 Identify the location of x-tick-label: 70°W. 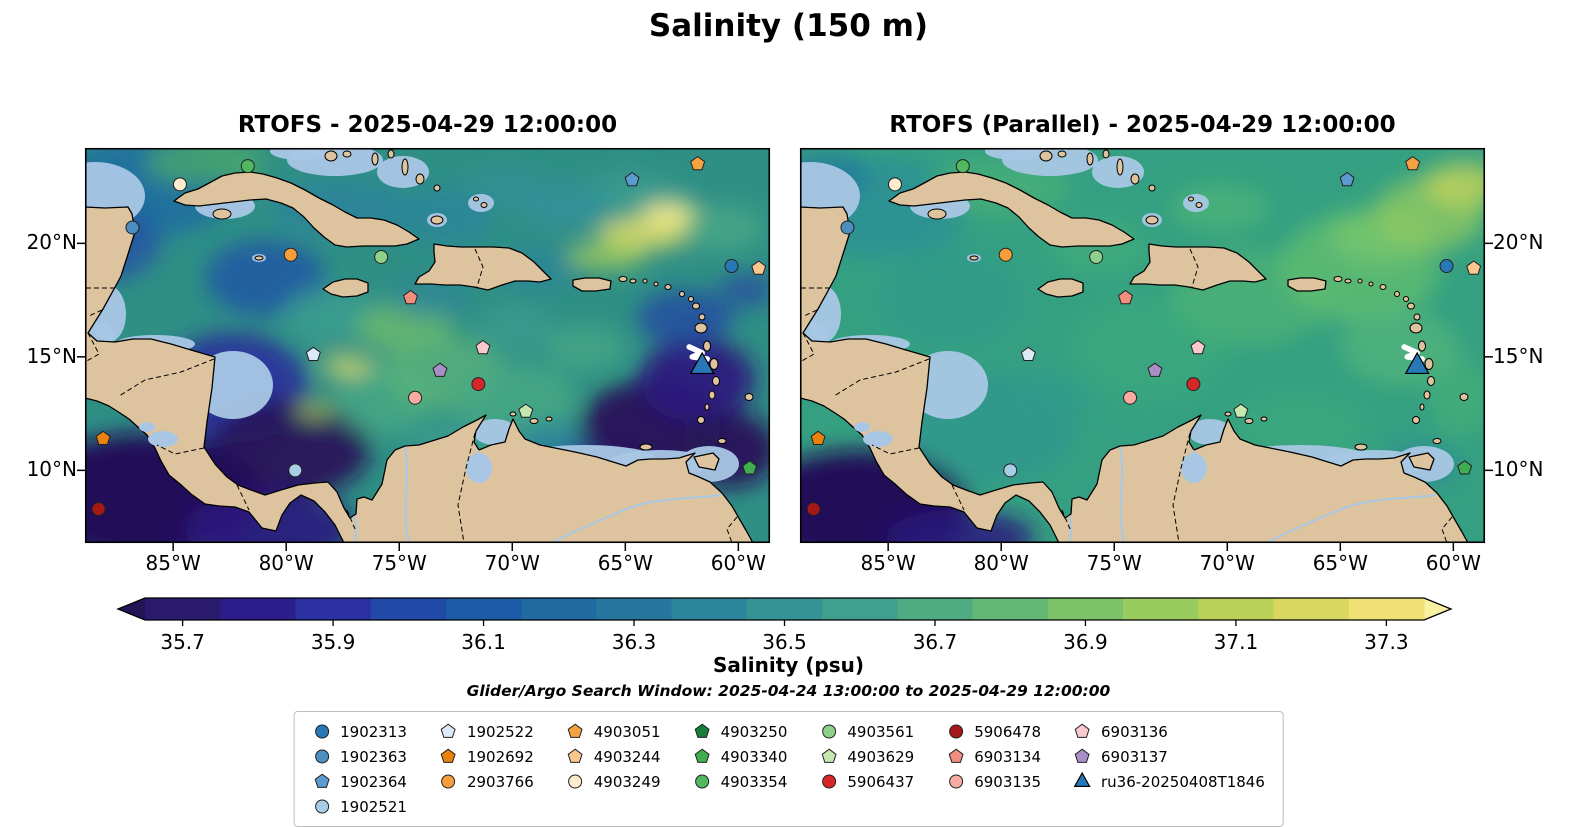
(512, 563).